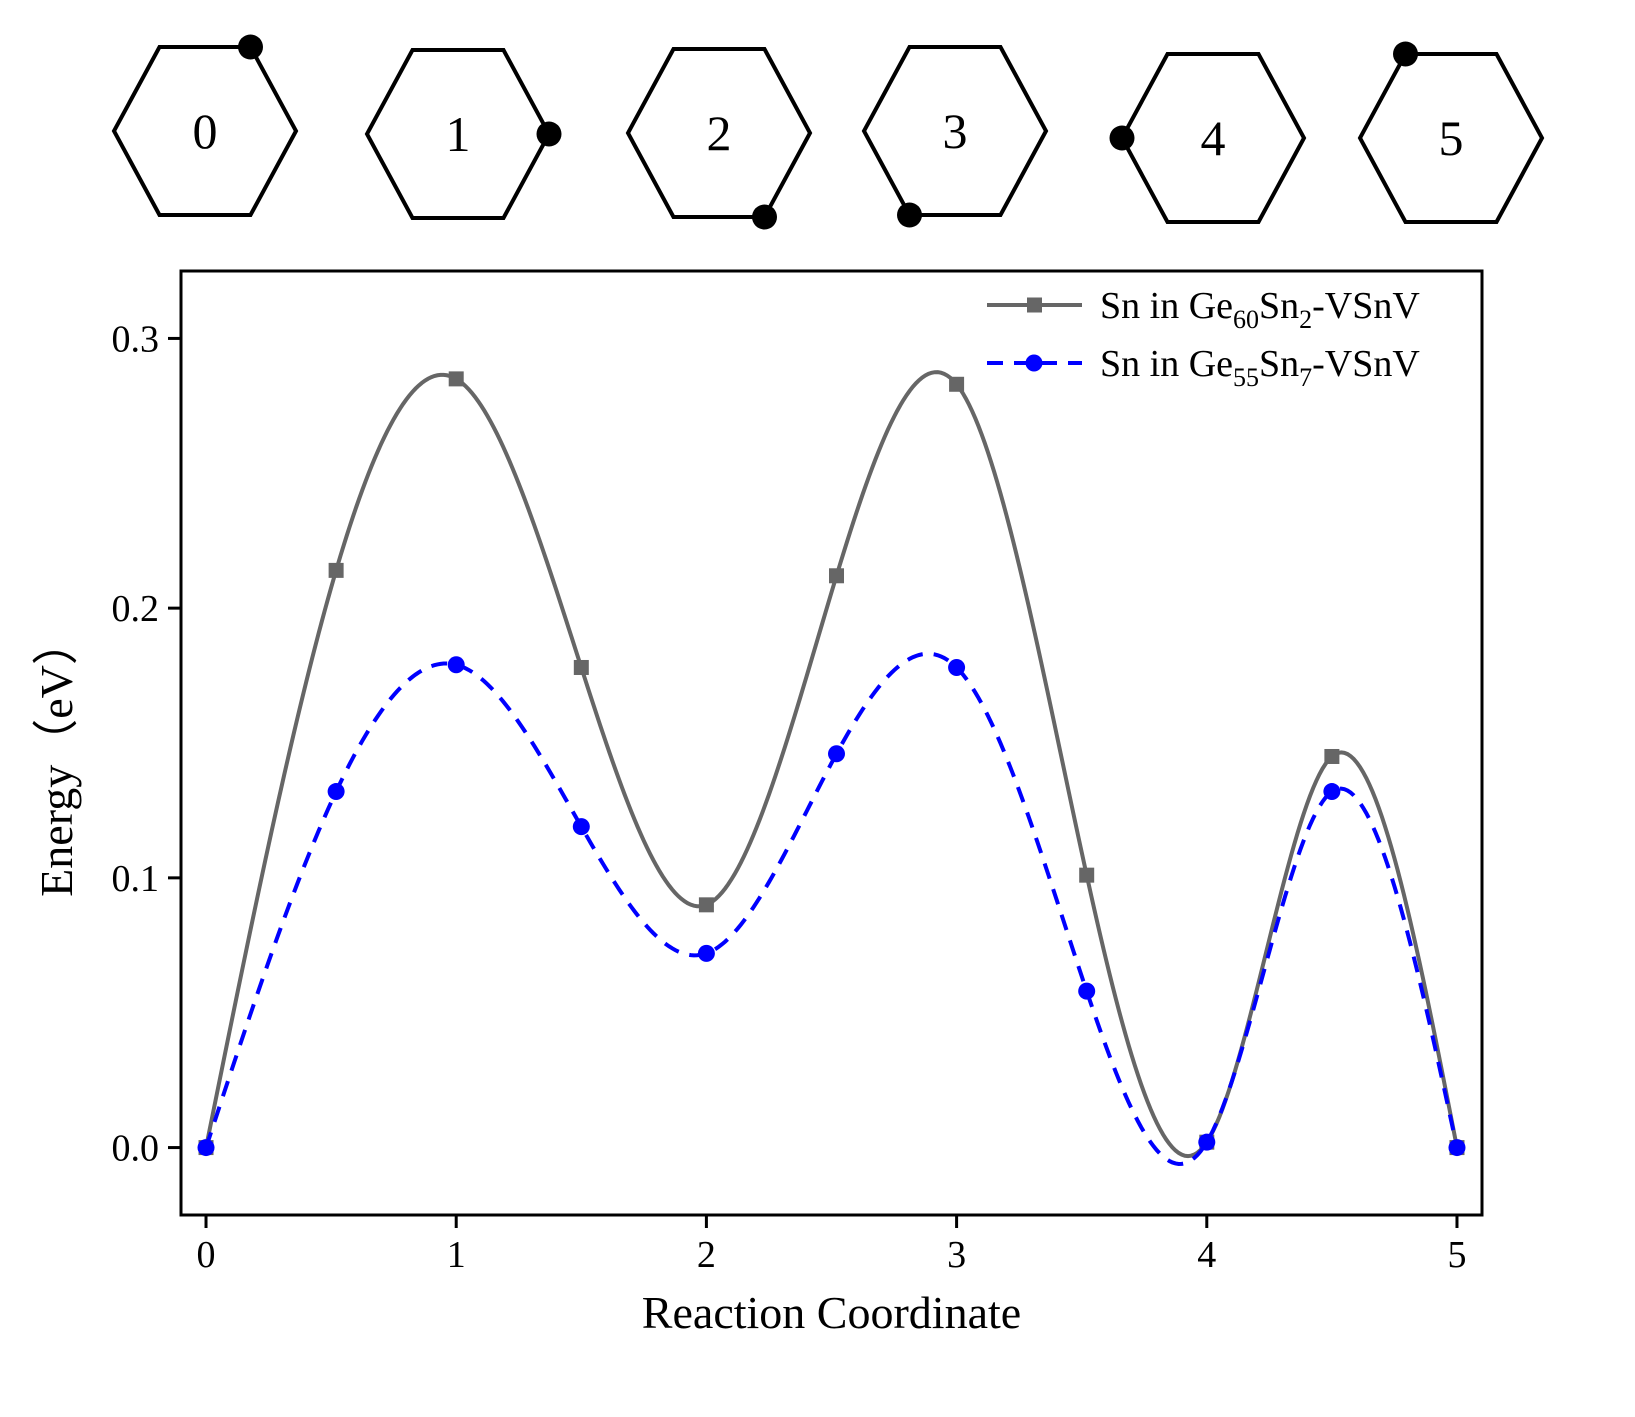 Image resolution: width=1635 pixels, height=1417 pixels. Describe the element at coordinates (1305, 377) in the screenshot. I see `legend-subscript: 7` at that location.